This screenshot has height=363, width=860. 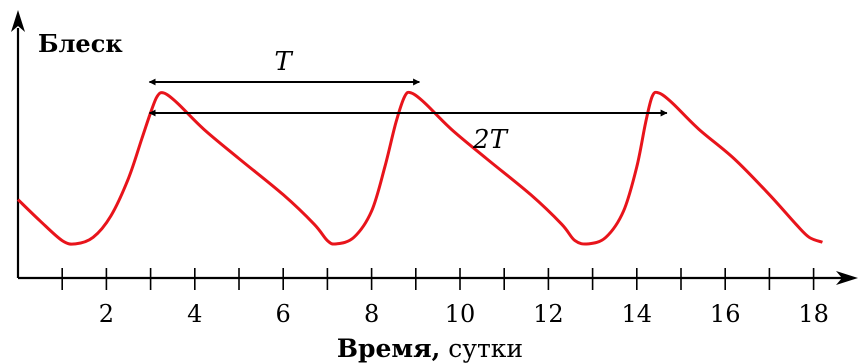 What do you see at coordinates (548, 314) in the screenshot?
I see `x-tick-label: 12` at bounding box center [548, 314].